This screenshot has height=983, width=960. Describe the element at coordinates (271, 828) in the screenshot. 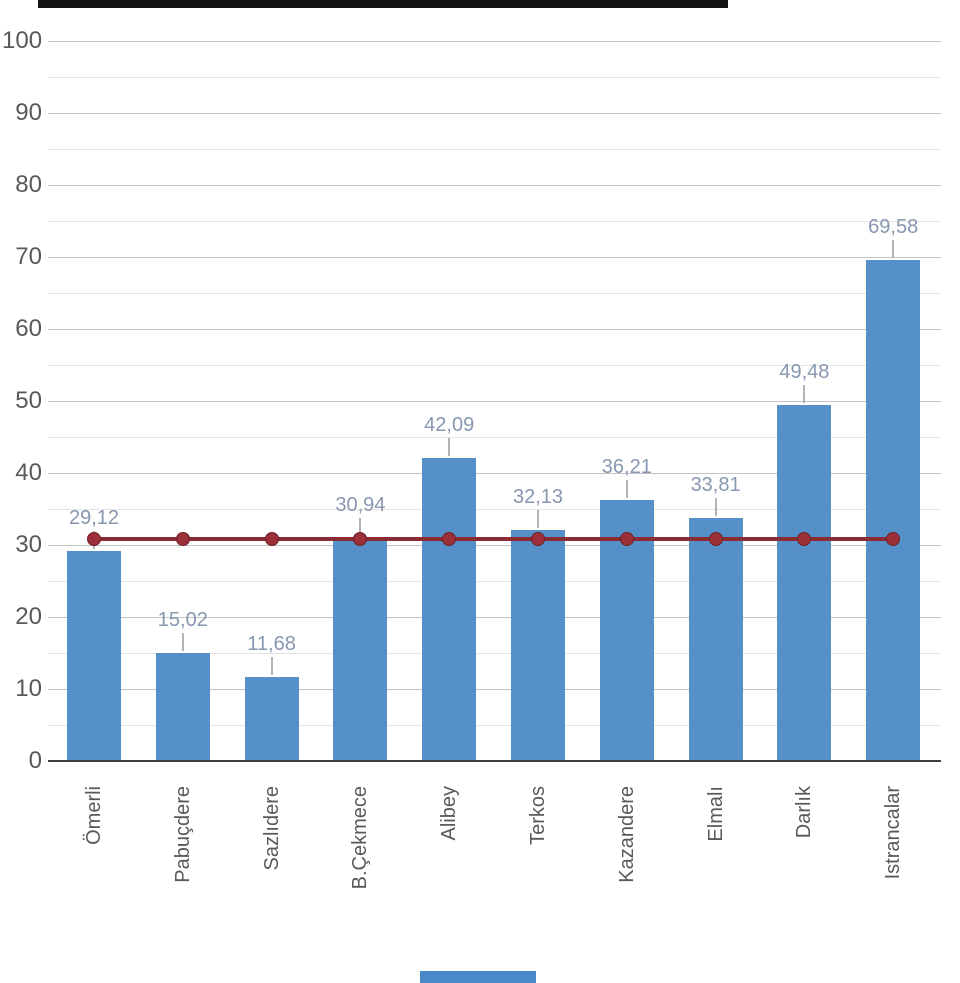

I see `x-axis-label: Sazlıdere` at that location.